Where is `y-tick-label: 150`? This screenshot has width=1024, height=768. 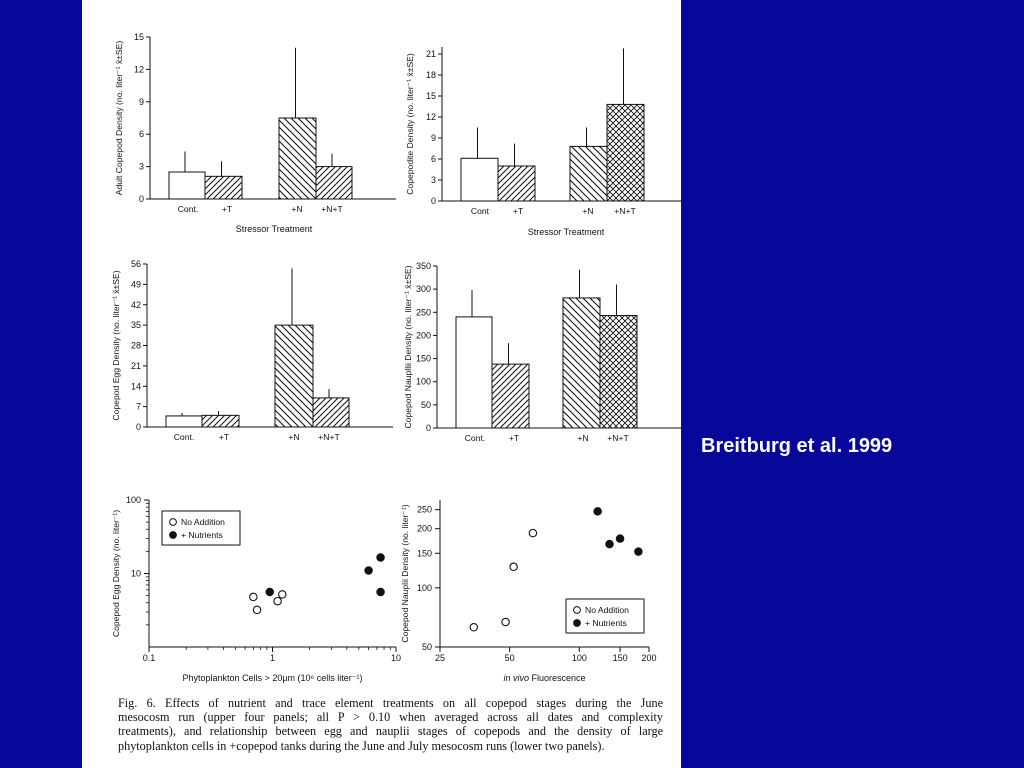 y-tick-label: 150 is located at coordinates (423, 359).